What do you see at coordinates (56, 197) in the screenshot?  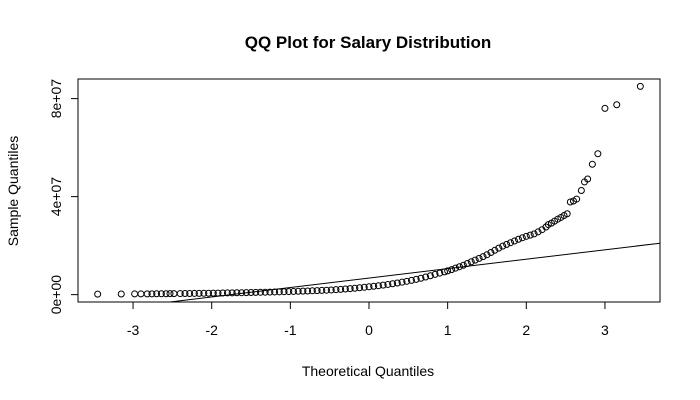 I see `y-tick-label: 4e+07` at bounding box center [56, 197].